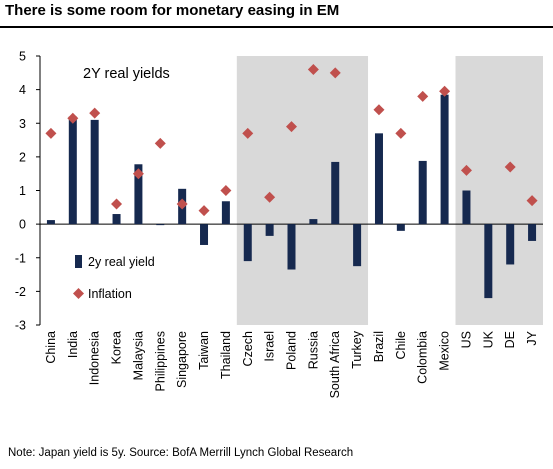 This screenshot has height=469, width=553. Describe the element at coordinates (291, 247) in the screenshot. I see `bar-poland` at that location.